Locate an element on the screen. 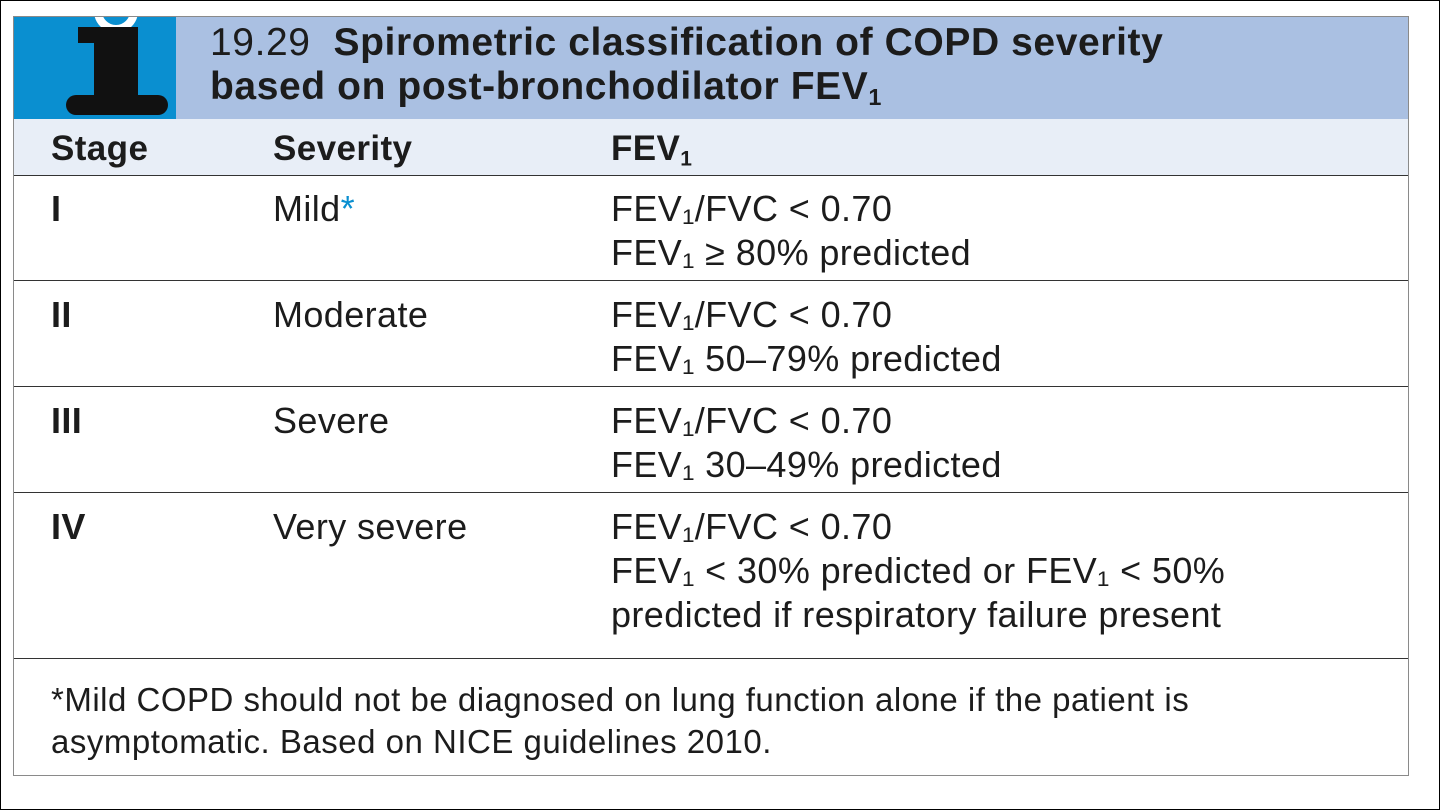 The width and height of the screenshot is (1440, 810). fev-cell: FEV₁/FVC < 0.70 FEV₁ 50–79% predicted is located at coordinates (806, 336).